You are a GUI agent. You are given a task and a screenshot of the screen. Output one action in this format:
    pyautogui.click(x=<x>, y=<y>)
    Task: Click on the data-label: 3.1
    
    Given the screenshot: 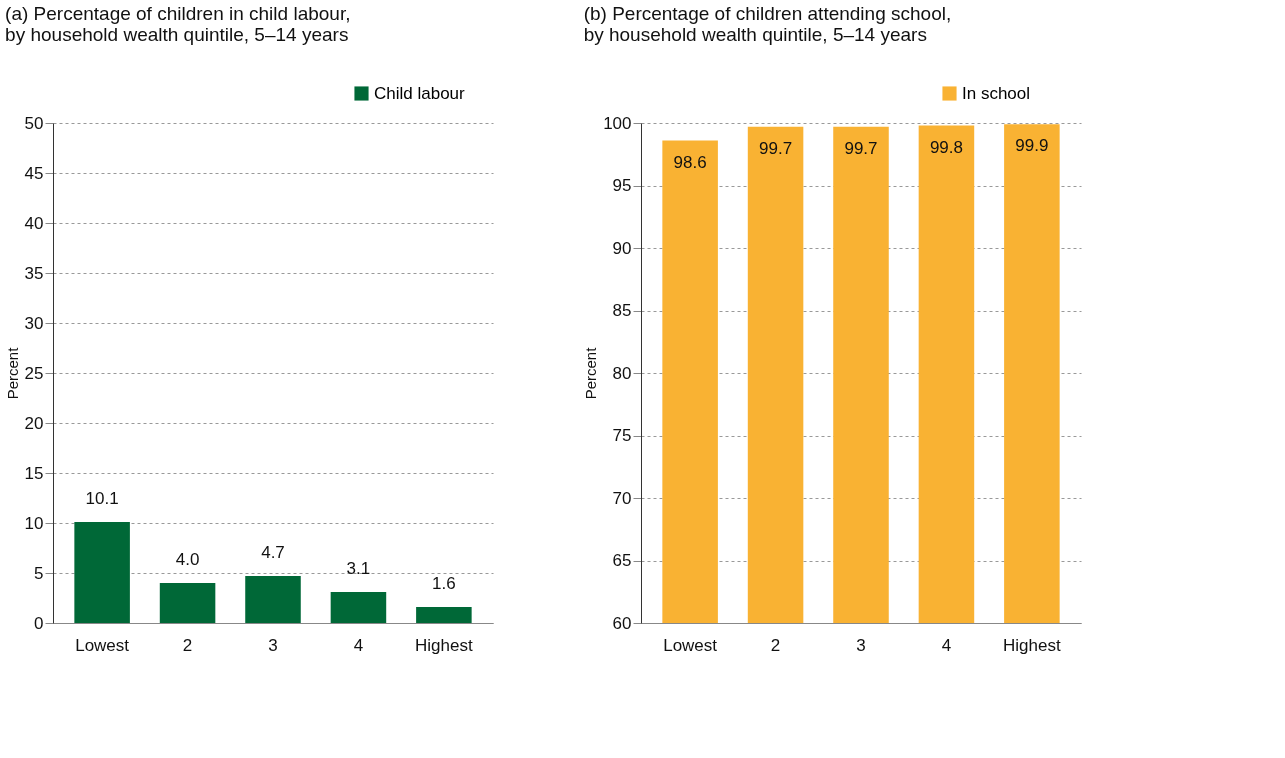 What is the action you would take?
    pyautogui.click(x=358, y=568)
    